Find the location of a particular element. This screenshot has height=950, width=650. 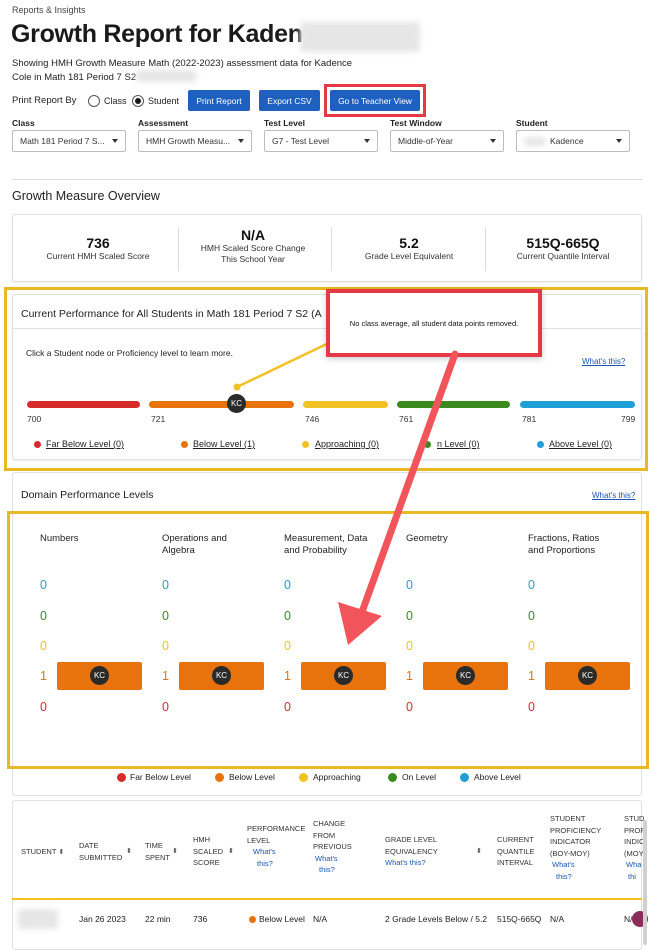

col-header-spi-moy: STUD PROF INDIC (MOY Wha thi is located at coordinates (637, 847).